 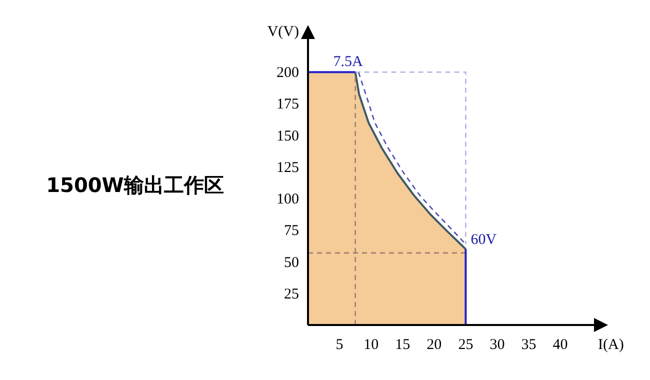 I want to click on x-tick-label: 35, so click(x=528, y=345).